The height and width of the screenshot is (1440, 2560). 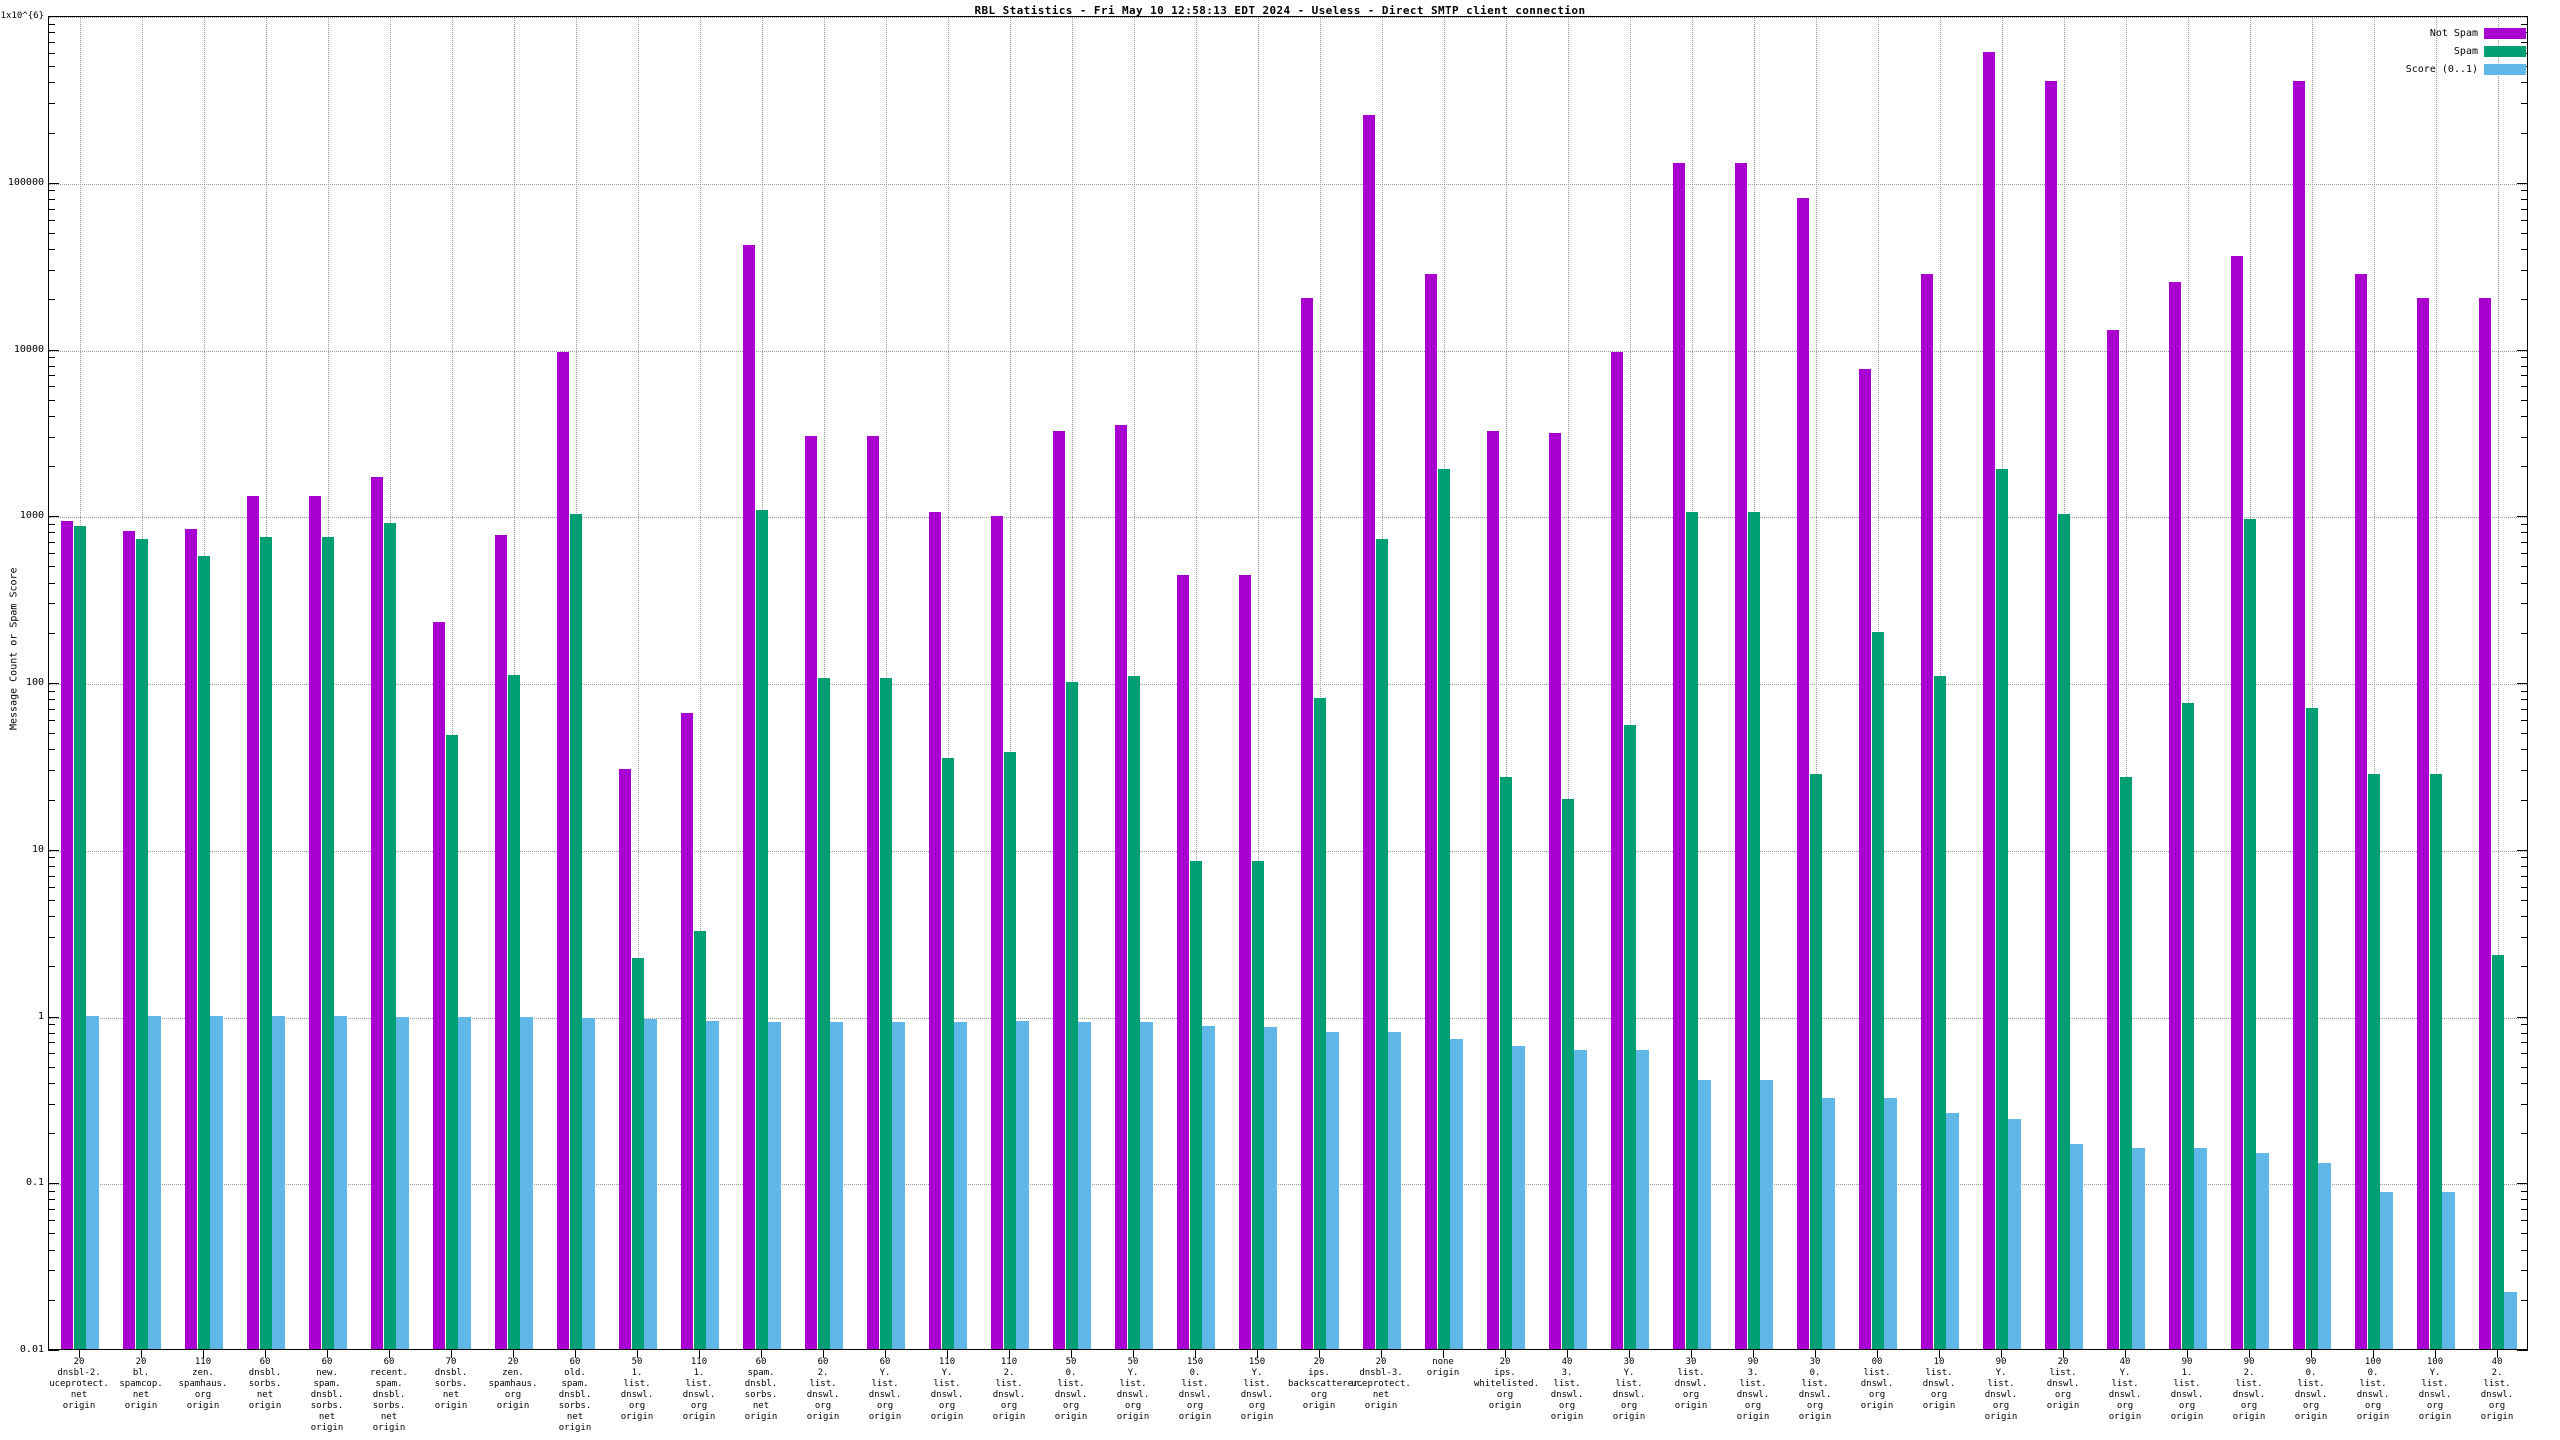 What do you see at coordinates (2249, 1389) in the screenshot?
I see `x-axis-category-label: 90 2. list. dnswl. org origin` at bounding box center [2249, 1389].